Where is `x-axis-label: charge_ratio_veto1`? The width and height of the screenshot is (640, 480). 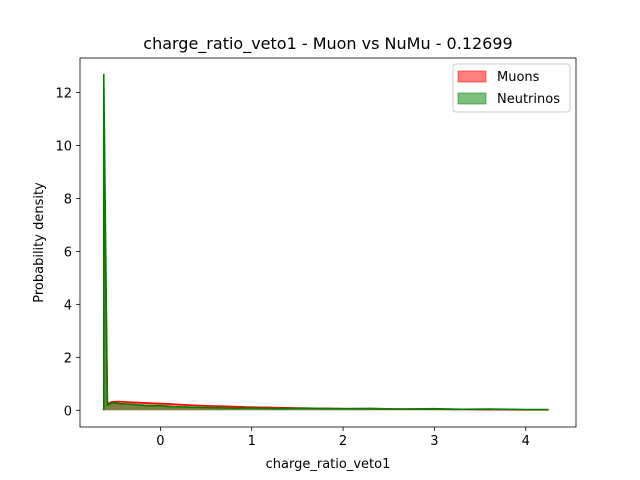 x-axis-label: charge_ratio_veto1 is located at coordinates (328, 464).